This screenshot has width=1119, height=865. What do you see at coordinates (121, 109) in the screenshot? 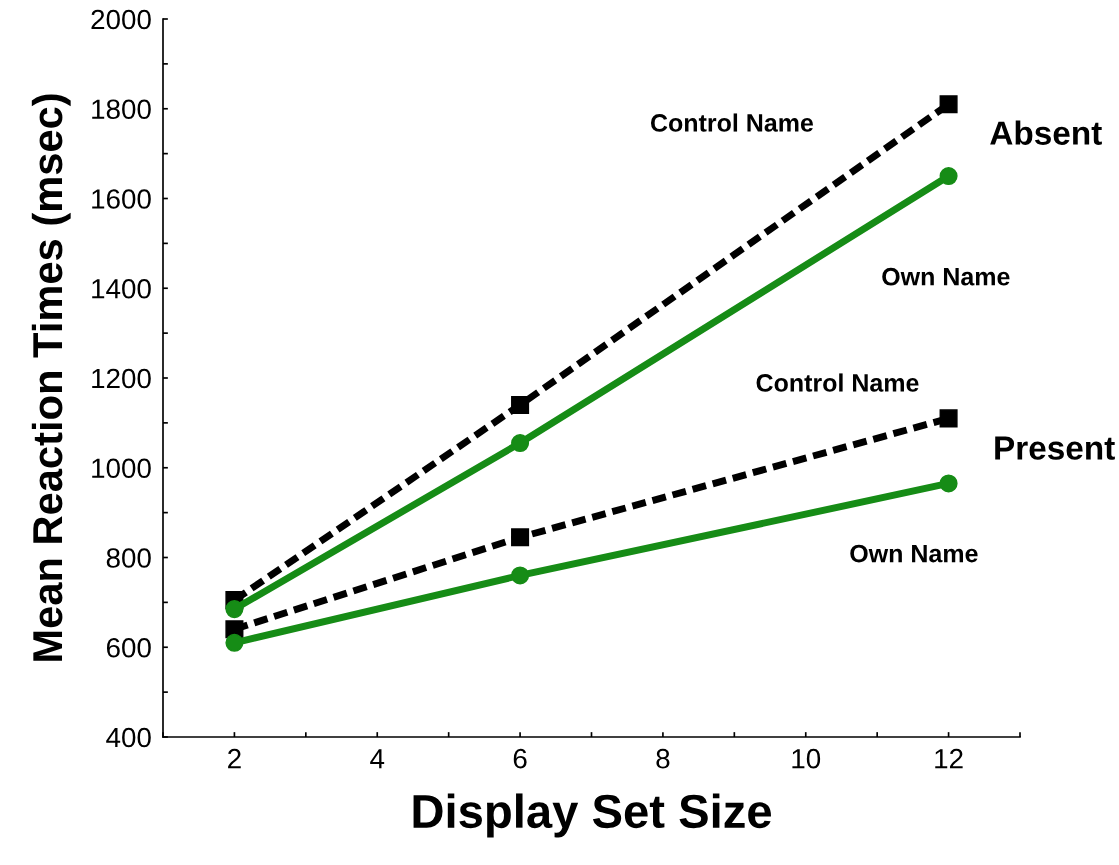
I see `y-tick-label: 1800` at bounding box center [121, 109].